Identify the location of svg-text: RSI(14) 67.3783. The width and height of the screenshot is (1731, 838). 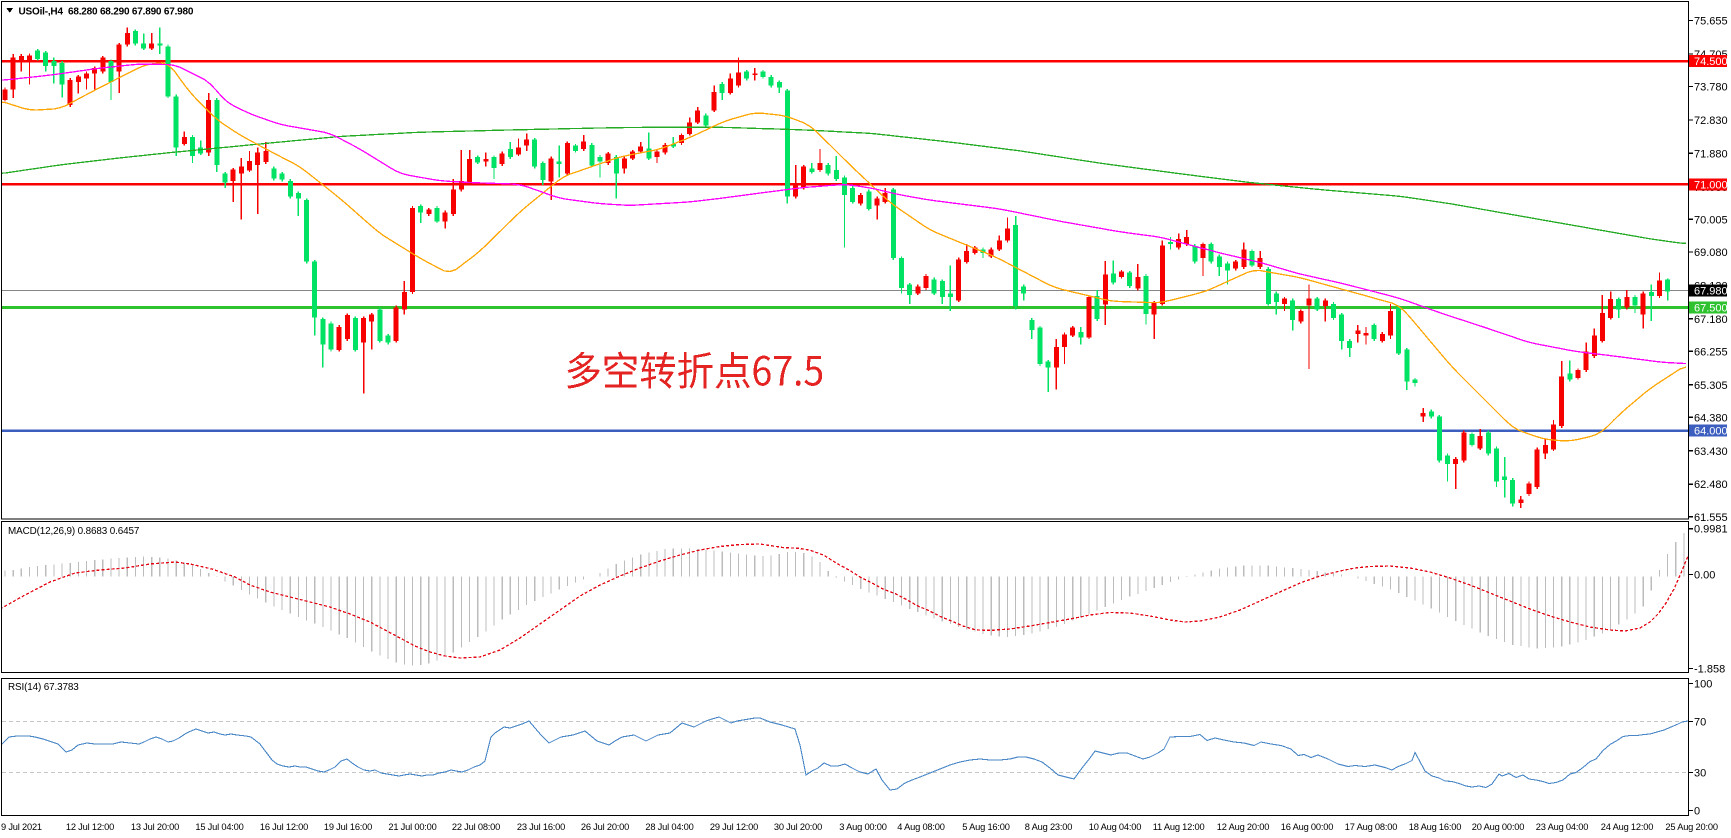
(43, 687).